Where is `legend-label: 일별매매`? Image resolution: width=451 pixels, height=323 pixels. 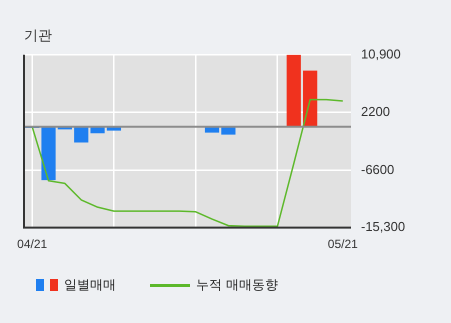
legend-label: 일별매매 is located at coordinates (90, 285).